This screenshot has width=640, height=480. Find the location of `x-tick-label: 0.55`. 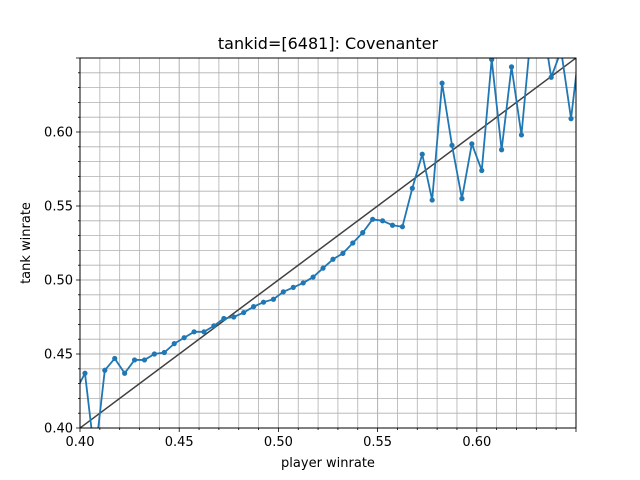

x-tick-label: 0.55 is located at coordinates (377, 442).